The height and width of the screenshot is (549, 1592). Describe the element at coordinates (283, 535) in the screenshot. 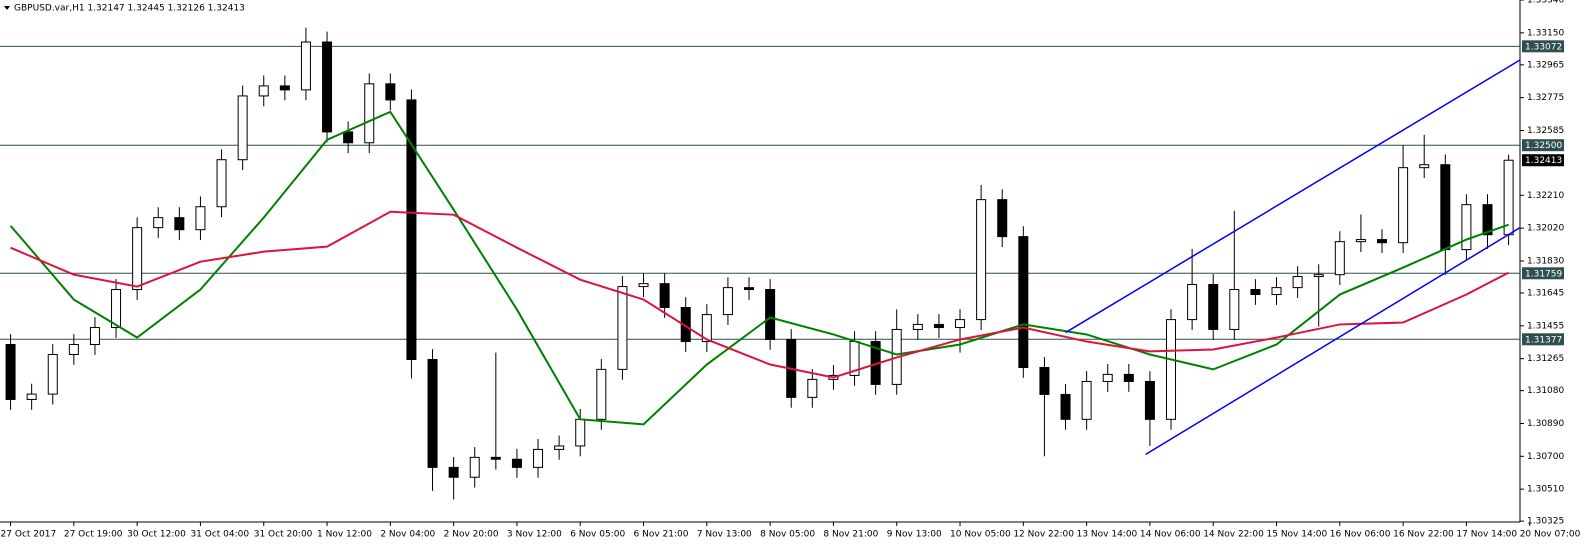

I see `x-tick-label: 31 Oct 20:00` at that location.